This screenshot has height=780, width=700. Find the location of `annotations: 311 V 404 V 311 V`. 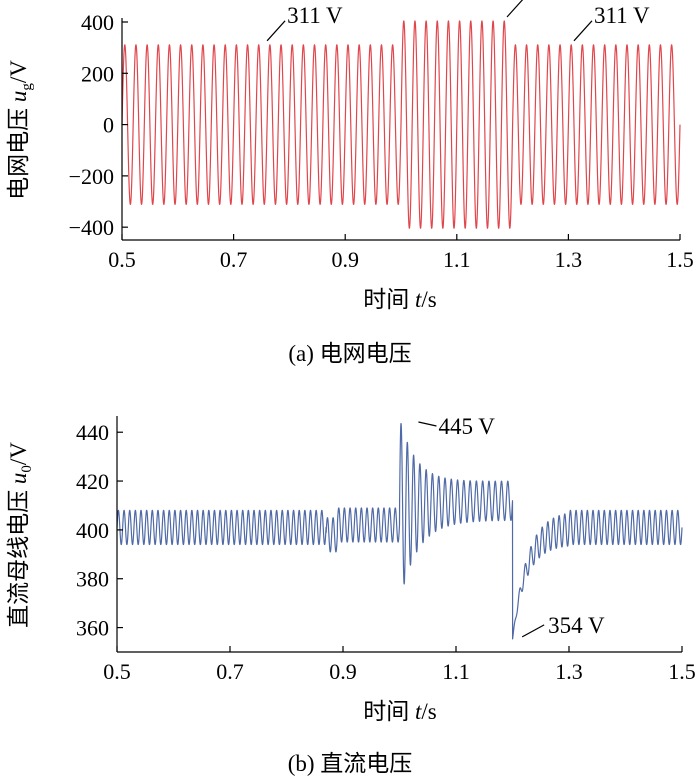

annotations: 311 V 404 V 311 V is located at coordinates (458, 21).